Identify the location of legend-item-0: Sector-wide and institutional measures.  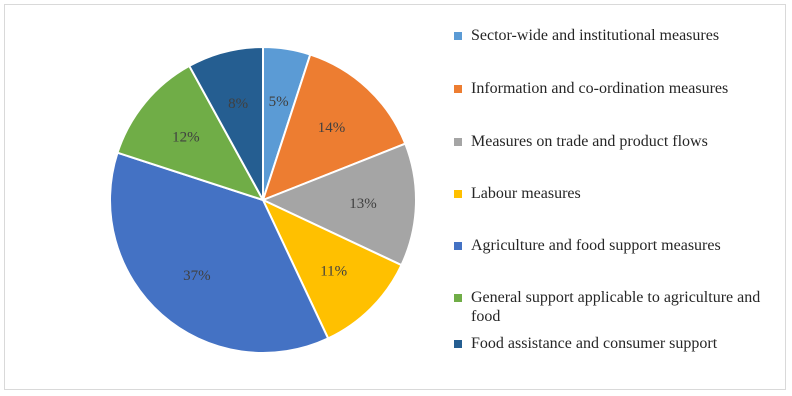
(619, 35).